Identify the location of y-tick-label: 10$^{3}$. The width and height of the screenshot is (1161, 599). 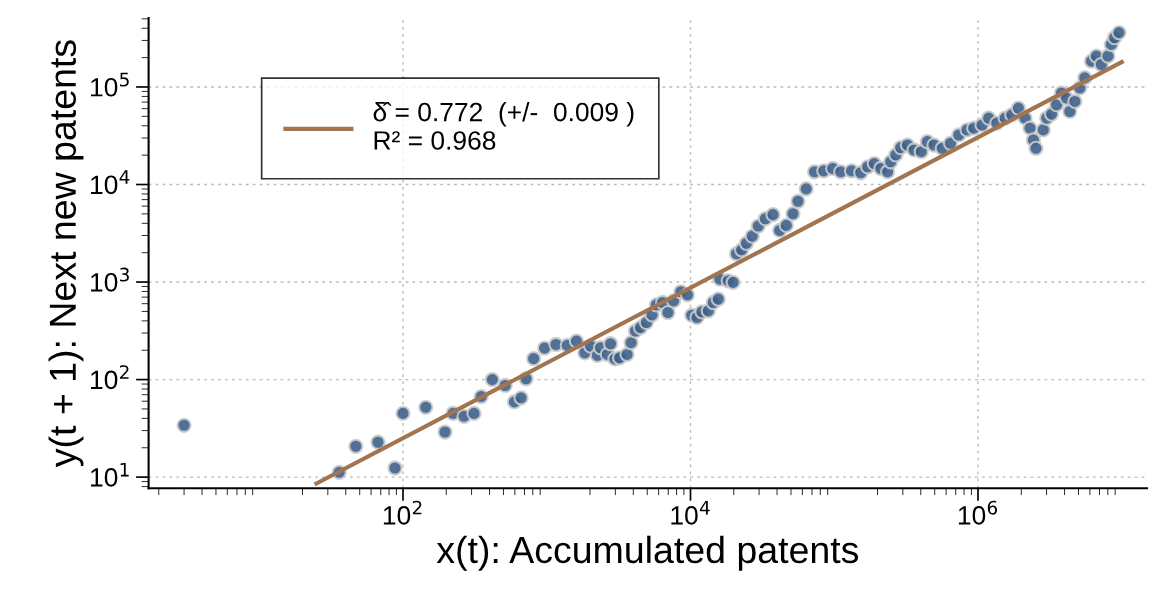
(110, 279).